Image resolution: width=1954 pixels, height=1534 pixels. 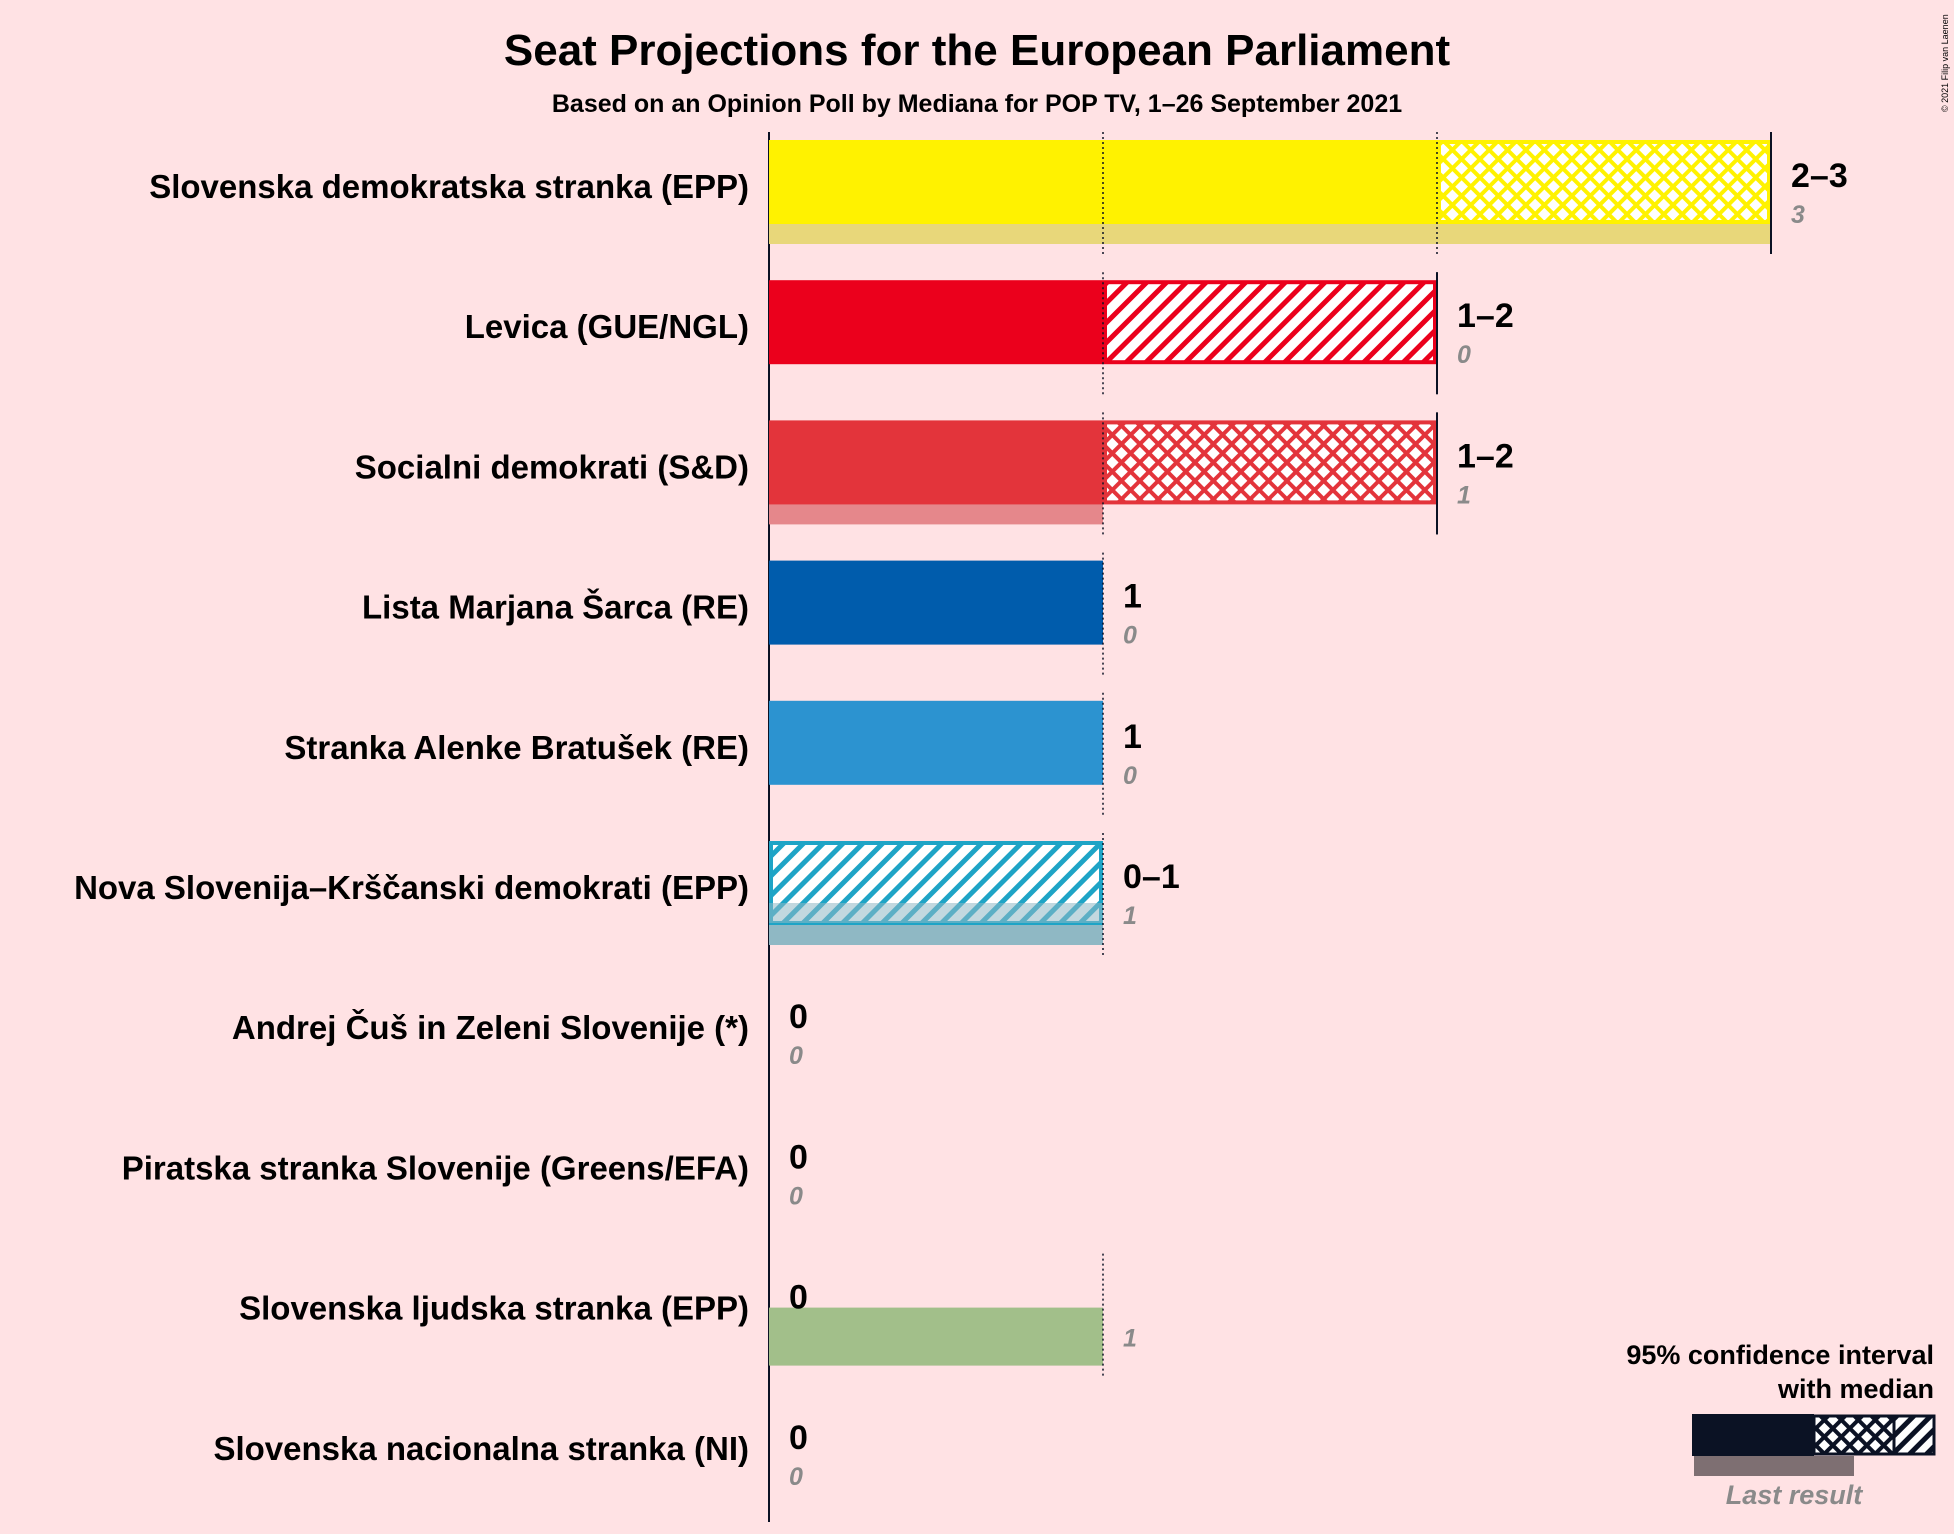 I want to click on party-row: Slovenska ljudska stranka (EPP) 0 1, so click(x=688, y=1314).